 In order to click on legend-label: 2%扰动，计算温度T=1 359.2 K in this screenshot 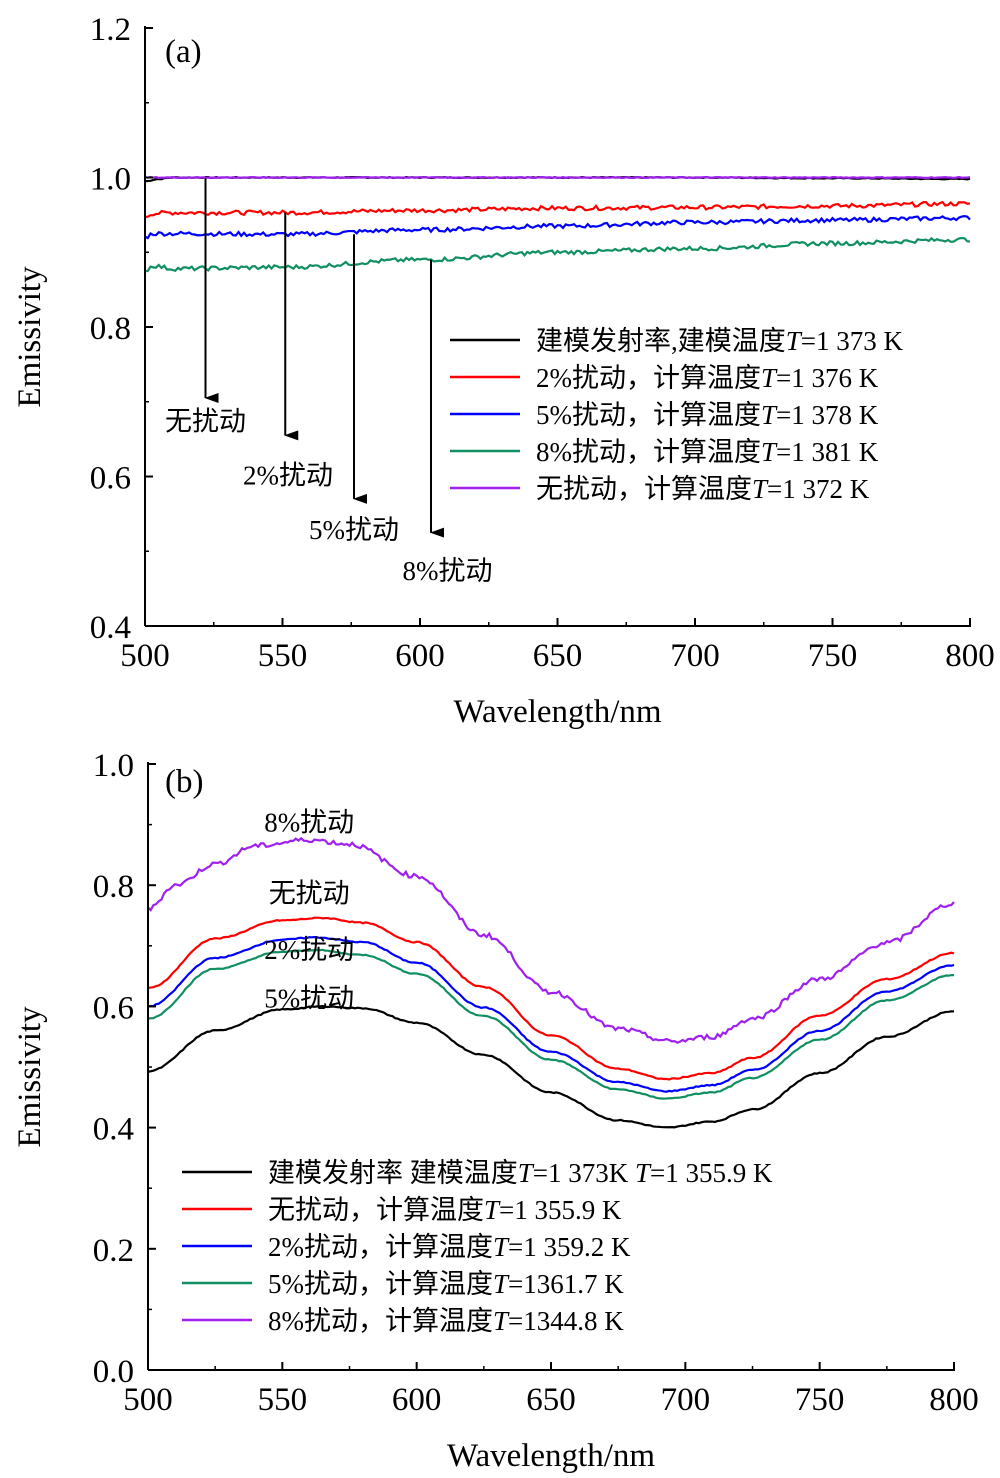, I will do `click(449, 1247)`.